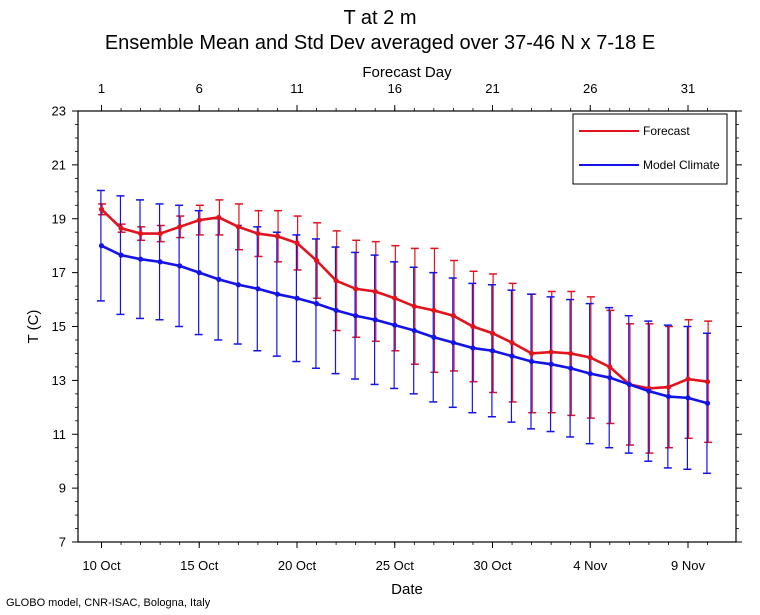 The width and height of the screenshot is (760, 615). I want to click on y-tick-label: 15, so click(59, 326).